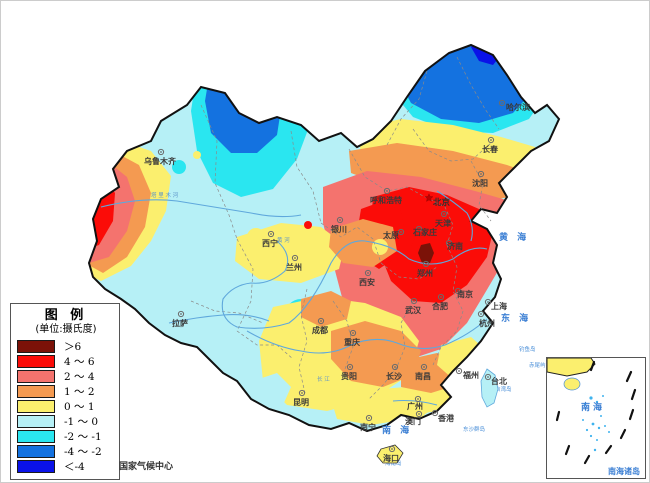  I want to click on inset-caption: 南海诸岛, so click(624, 471).